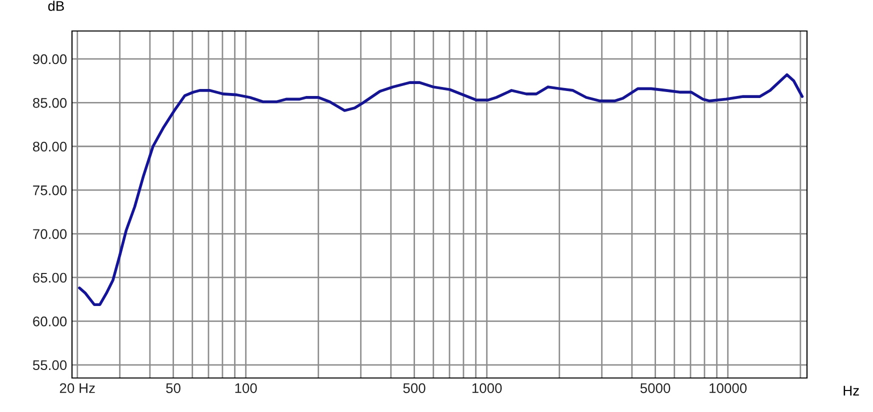  Describe the element at coordinates (49, 365) in the screenshot. I see `y-tick-label: 55.00` at that location.